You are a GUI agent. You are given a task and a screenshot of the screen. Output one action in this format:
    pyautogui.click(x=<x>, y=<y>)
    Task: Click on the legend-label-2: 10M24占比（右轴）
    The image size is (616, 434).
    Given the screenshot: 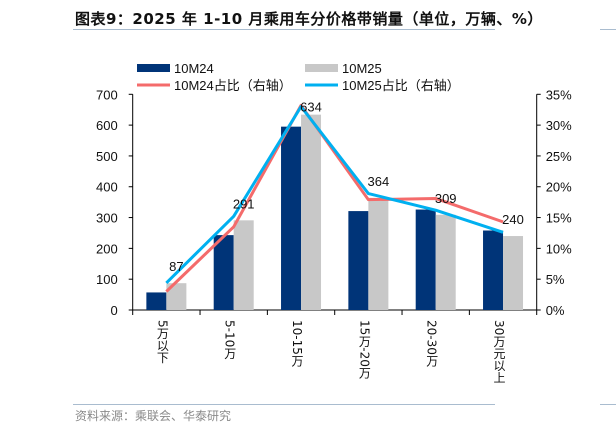 What is the action you would take?
    pyautogui.click(x=233, y=85)
    